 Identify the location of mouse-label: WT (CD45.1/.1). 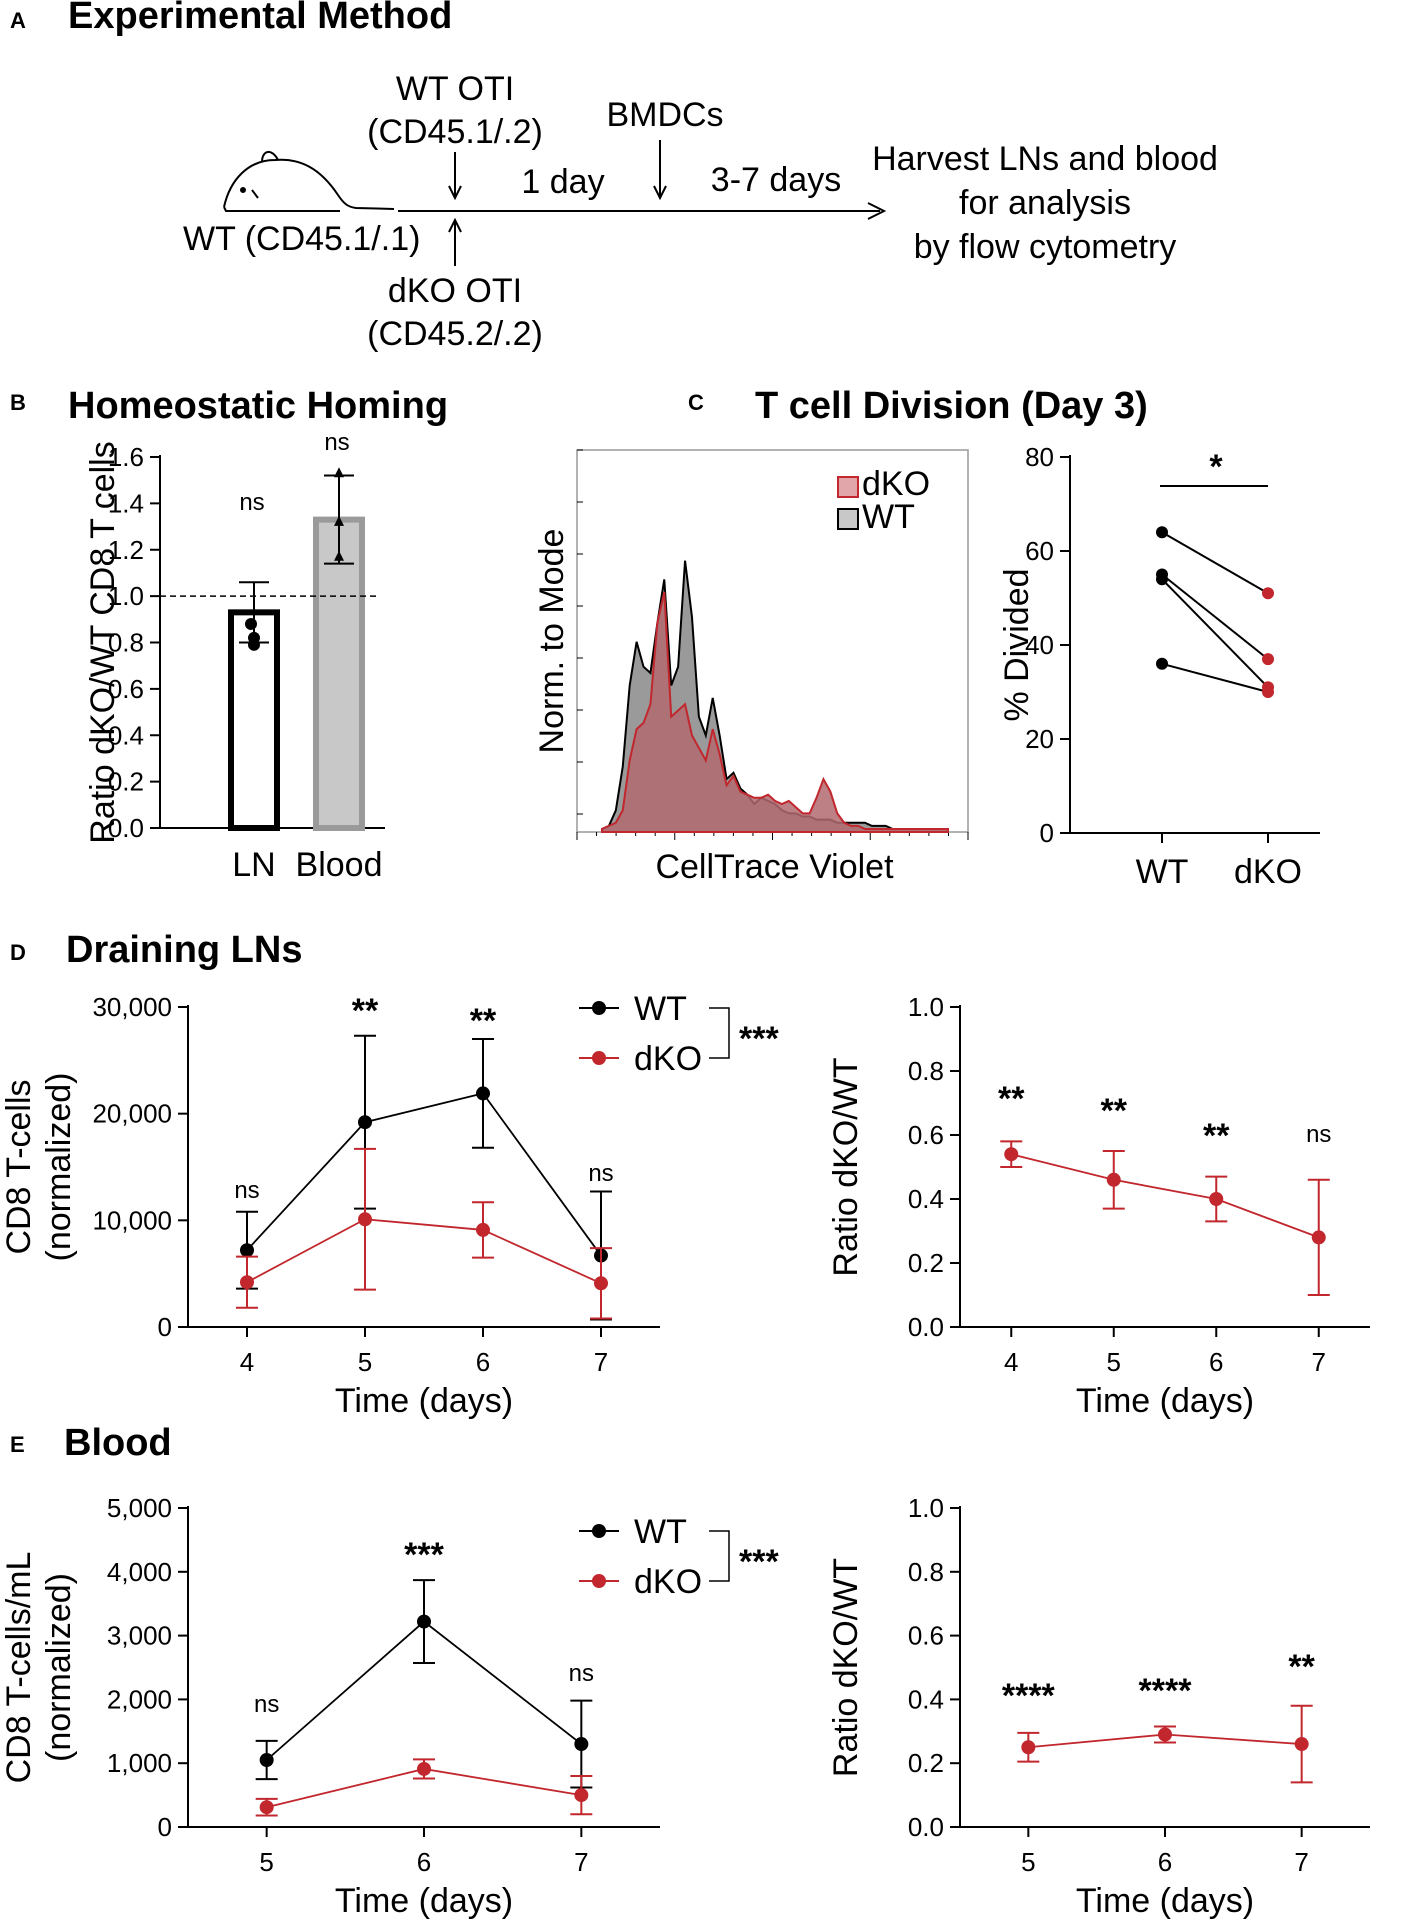
(301, 239).